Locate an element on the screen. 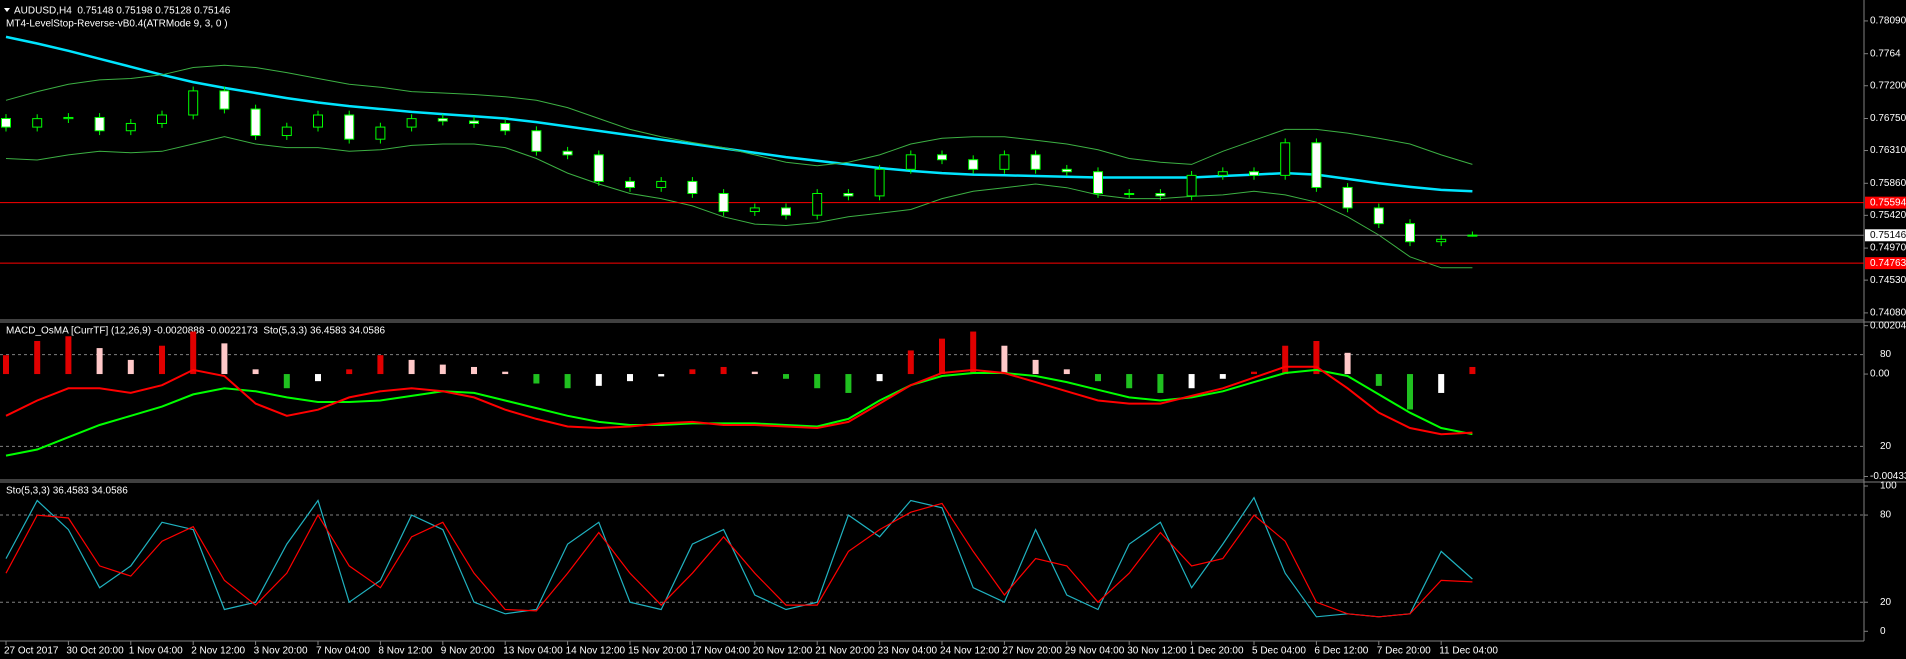 The width and height of the screenshot is (1906, 659). stochastic-title: Sto(5,3,3) 36.4583 34.0586 is located at coordinates (67, 491).